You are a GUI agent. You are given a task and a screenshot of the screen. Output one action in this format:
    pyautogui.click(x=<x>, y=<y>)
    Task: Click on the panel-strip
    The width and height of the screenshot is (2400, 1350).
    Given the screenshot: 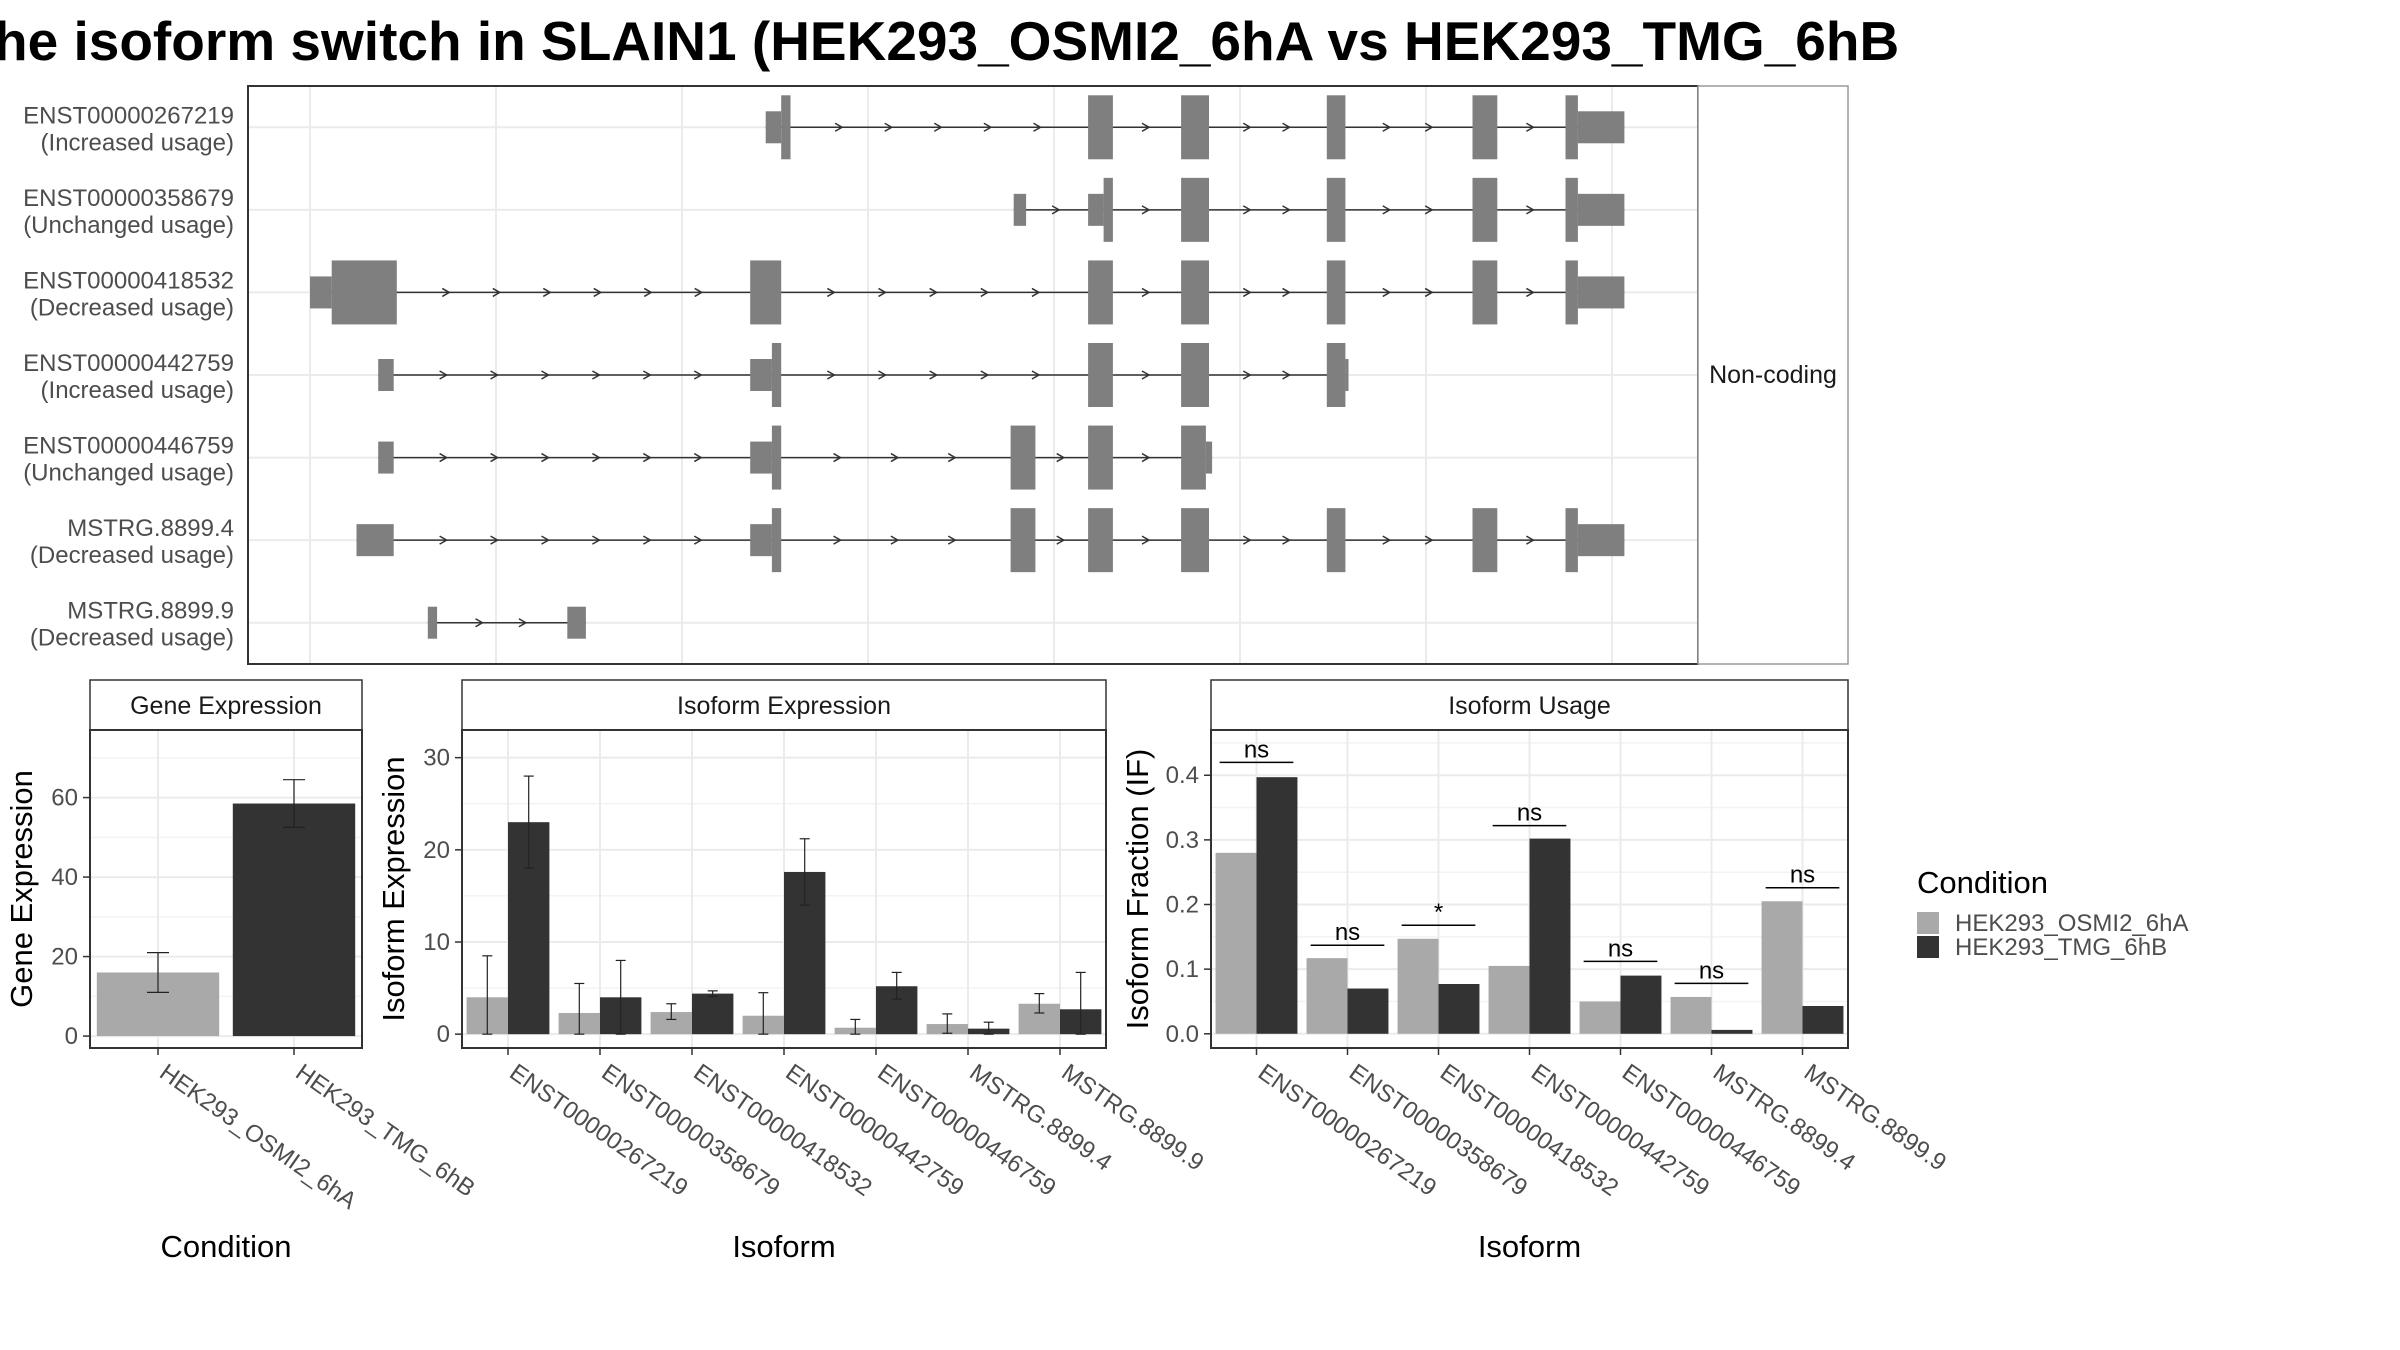 What is the action you would take?
    pyautogui.click(x=226, y=705)
    